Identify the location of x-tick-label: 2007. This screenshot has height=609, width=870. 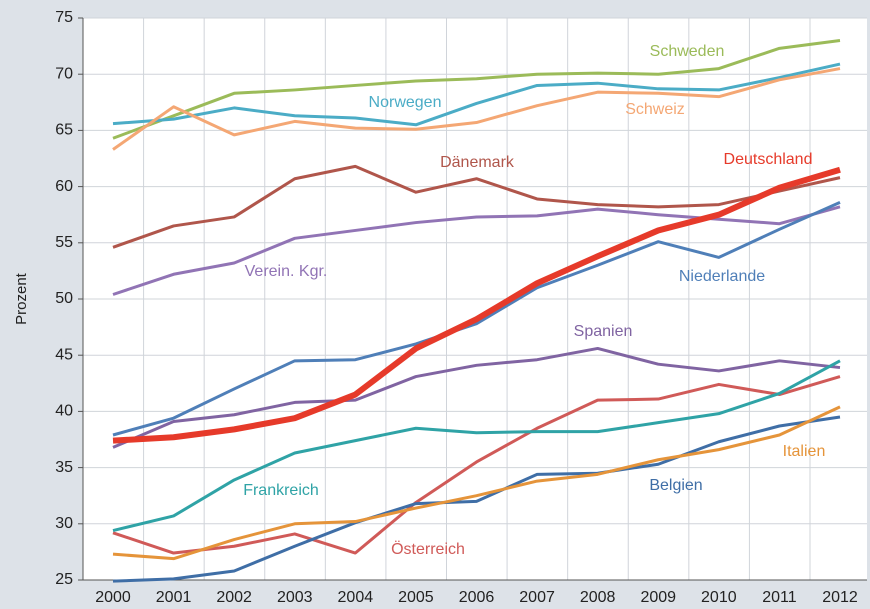
(537, 597).